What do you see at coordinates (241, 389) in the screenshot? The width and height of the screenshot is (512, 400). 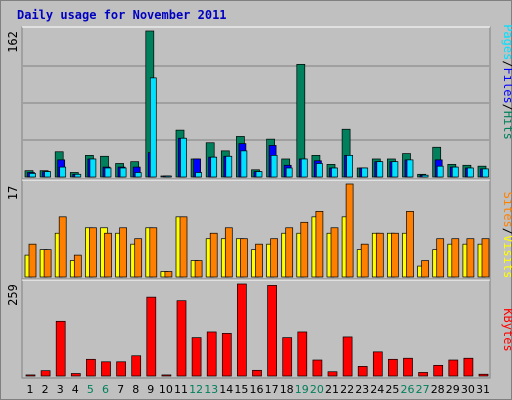 I see `x-tick-label-15: 15` at bounding box center [241, 389].